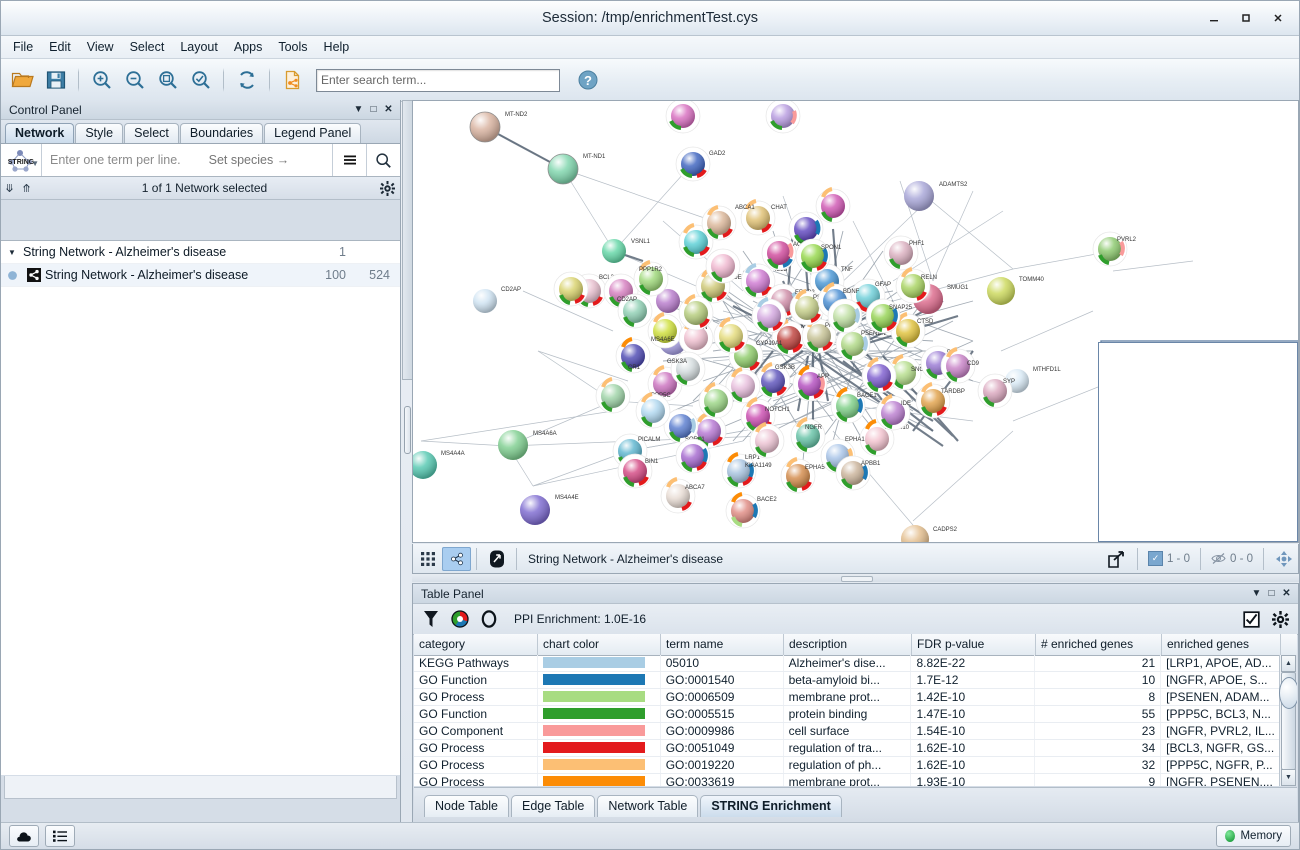 This screenshot has width=1300, height=850. I want to click on svg-text: BACE2, so click(767, 500).